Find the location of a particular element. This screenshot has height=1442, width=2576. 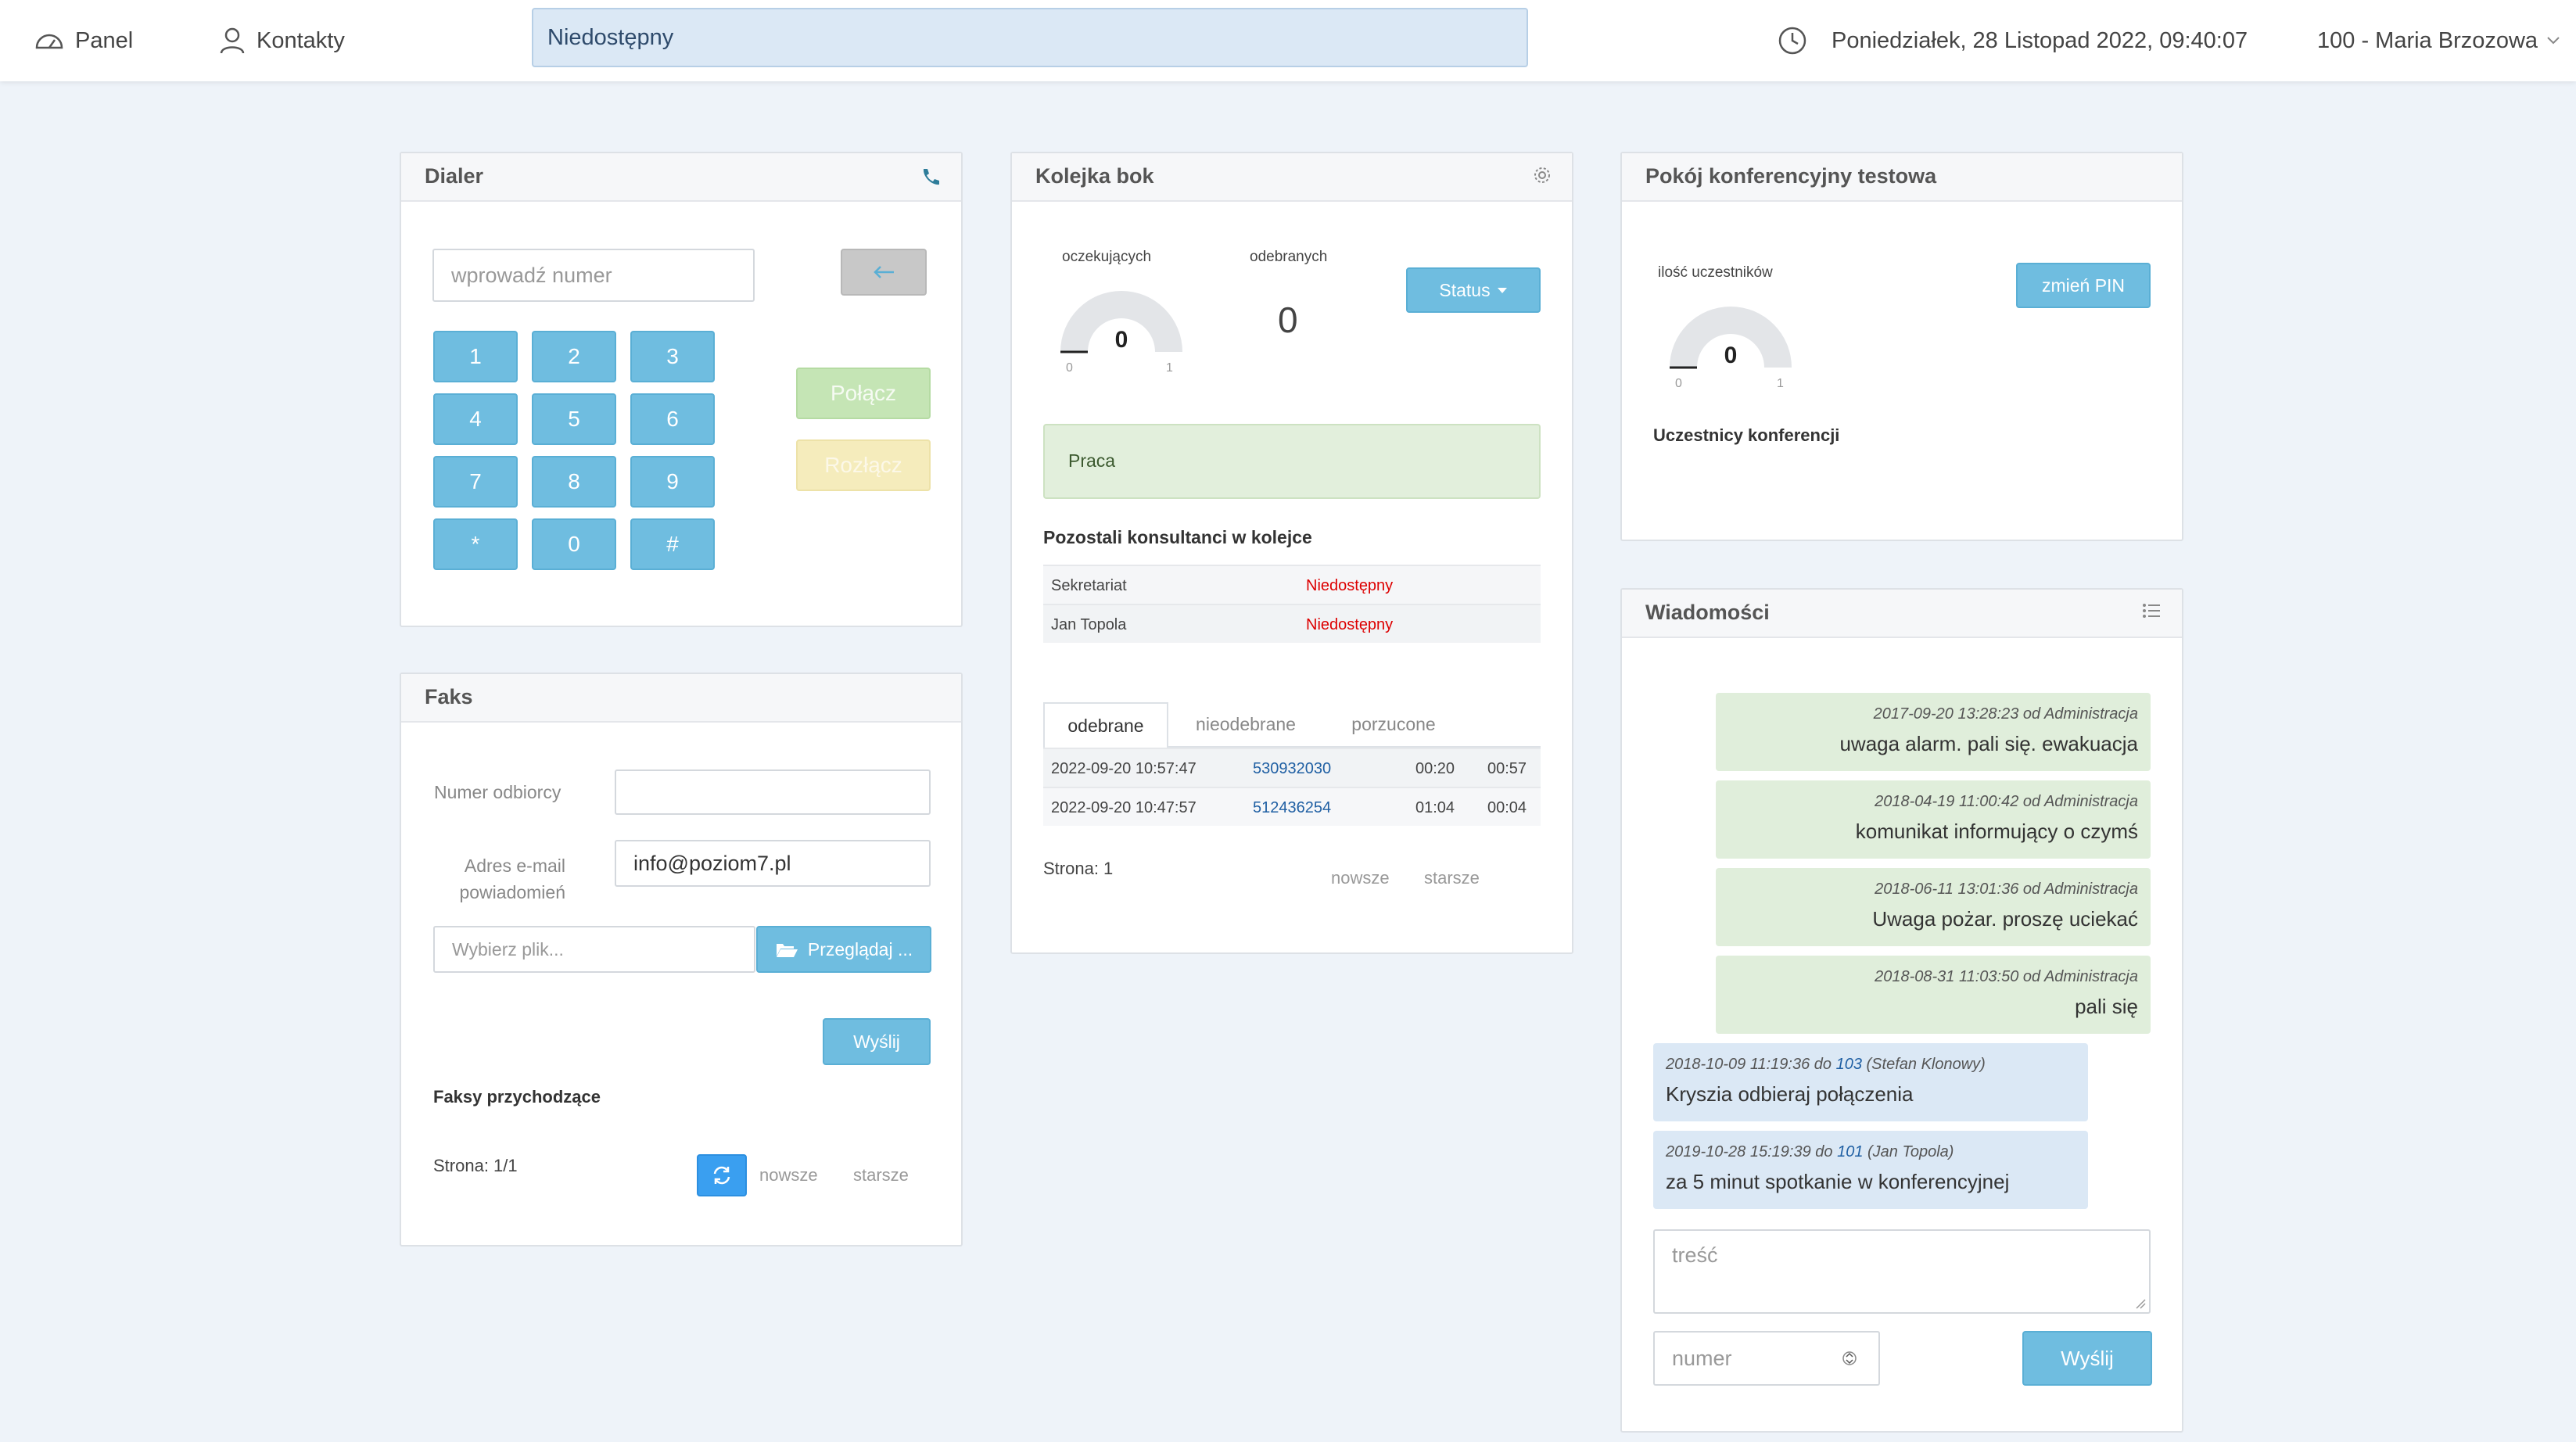

list-icon is located at coordinates (2151, 611).